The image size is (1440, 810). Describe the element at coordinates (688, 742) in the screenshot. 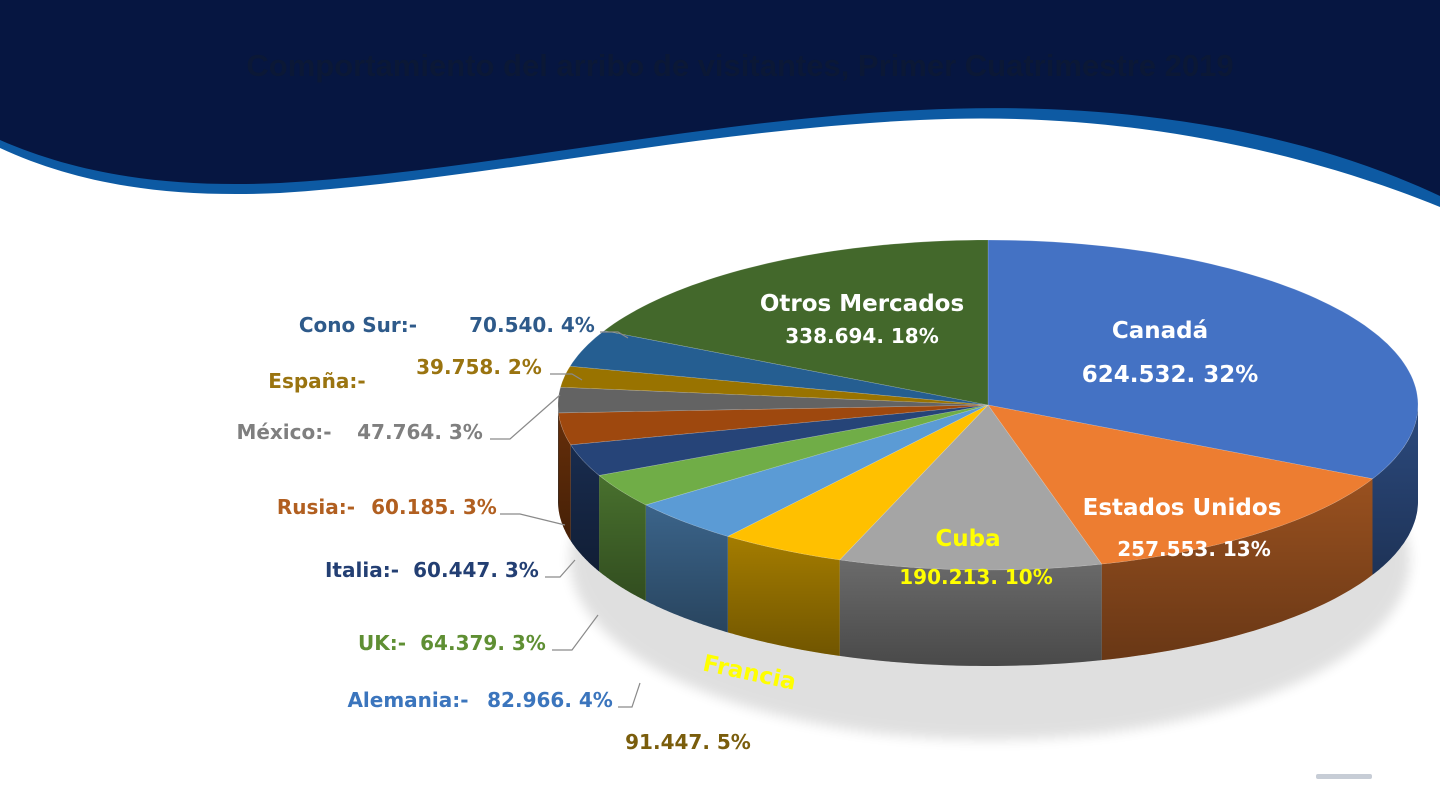

I see `label-francia-value: 91.447. 5%` at that location.